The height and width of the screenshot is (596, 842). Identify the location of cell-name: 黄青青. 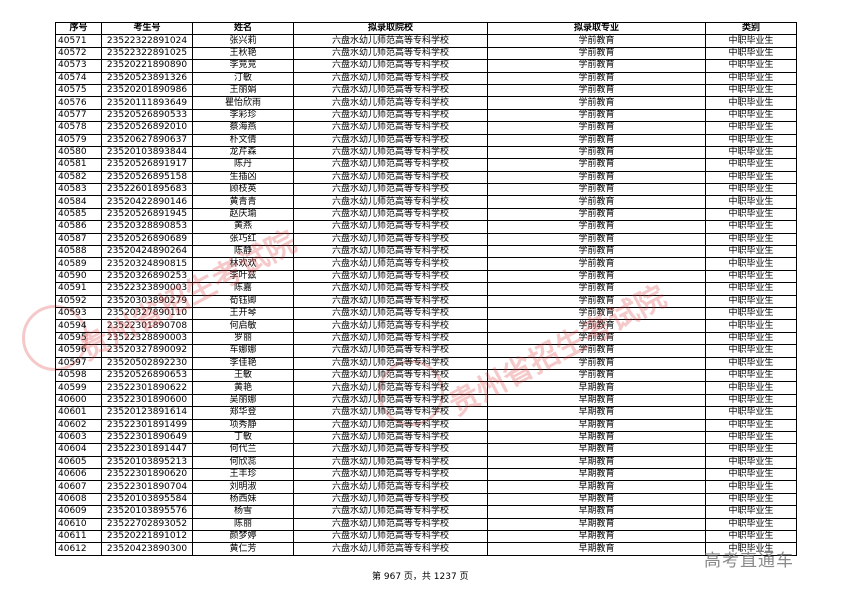
(243, 202).